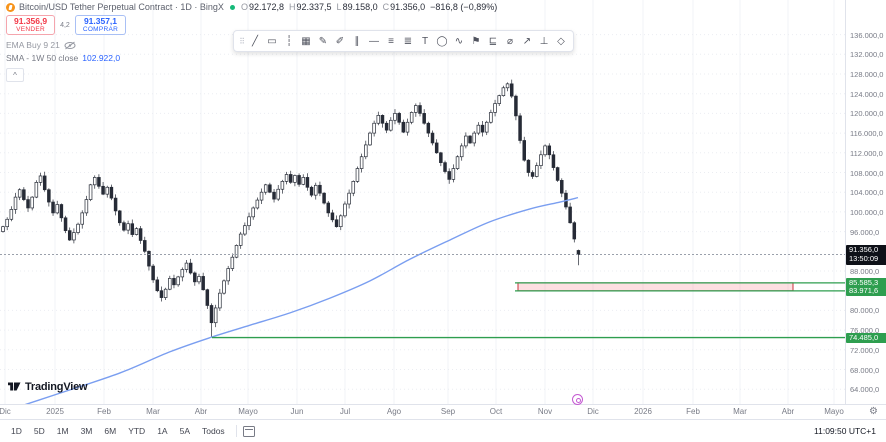 This screenshot has width=886, height=442. I want to click on go-to-date-calendar-icon, so click(248, 431).